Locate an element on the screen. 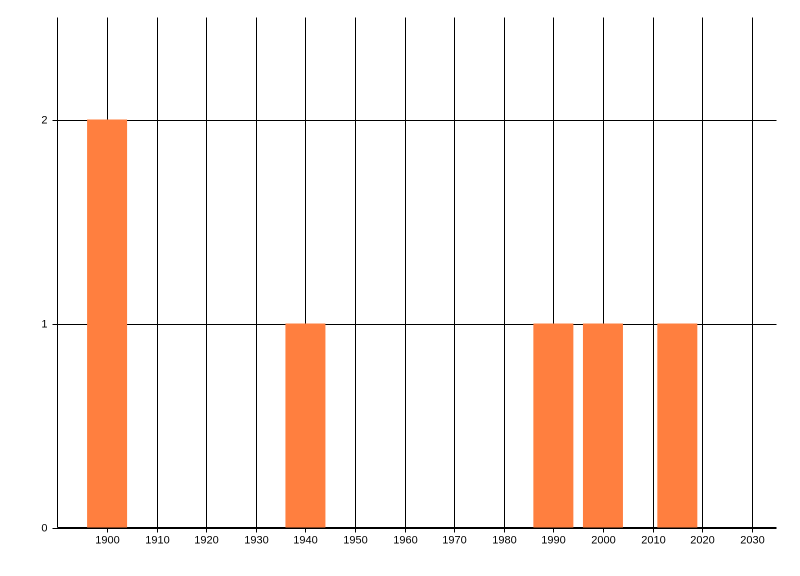  x-tick-label: 1950 is located at coordinates (355, 540).